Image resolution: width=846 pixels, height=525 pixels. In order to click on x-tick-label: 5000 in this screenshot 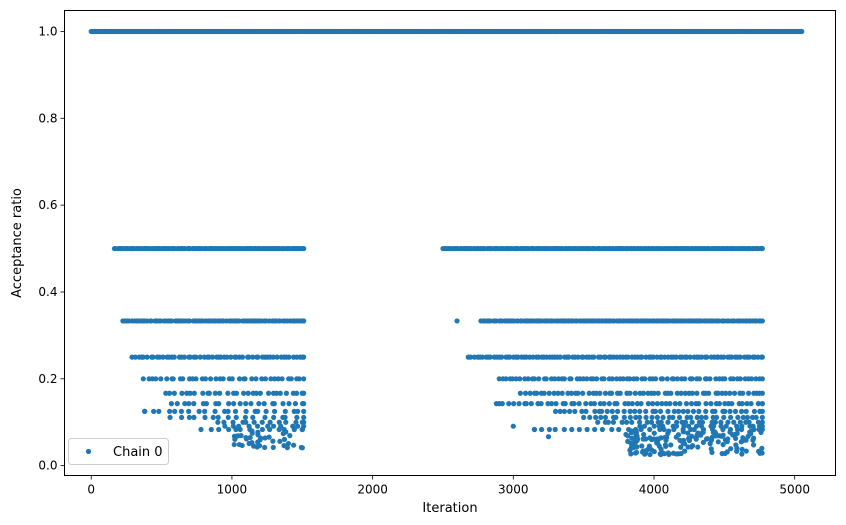, I will do `click(794, 490)`.